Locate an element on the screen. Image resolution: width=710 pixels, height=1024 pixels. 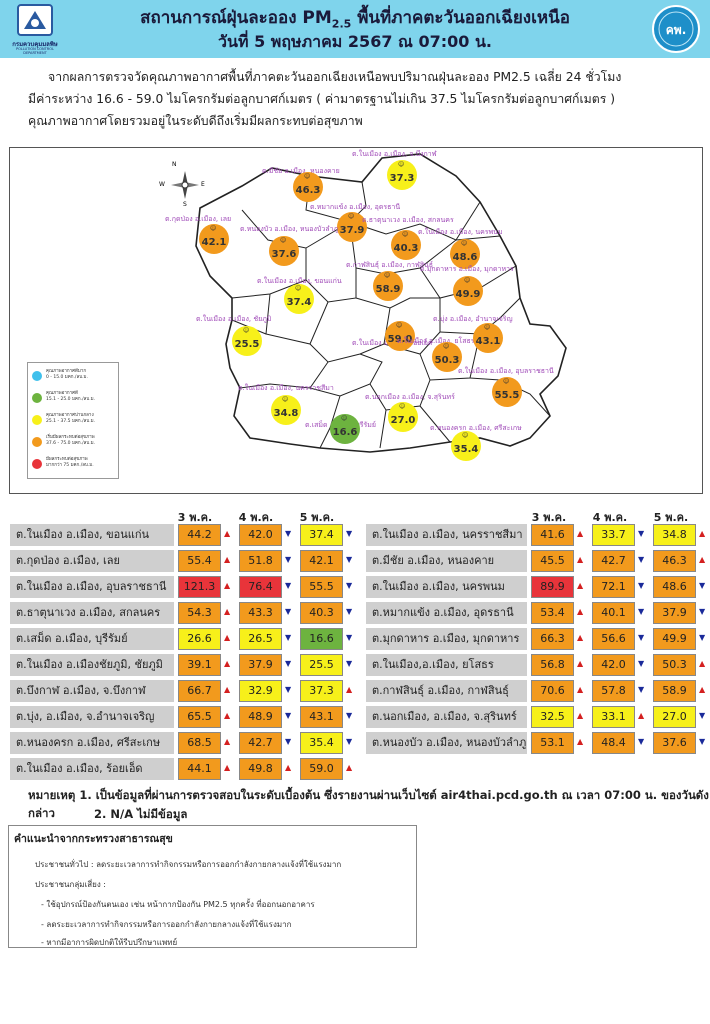
legend-label: เริ่มมีผลกระทบต่อสุขภาพ is located at coordinates (70, 437).